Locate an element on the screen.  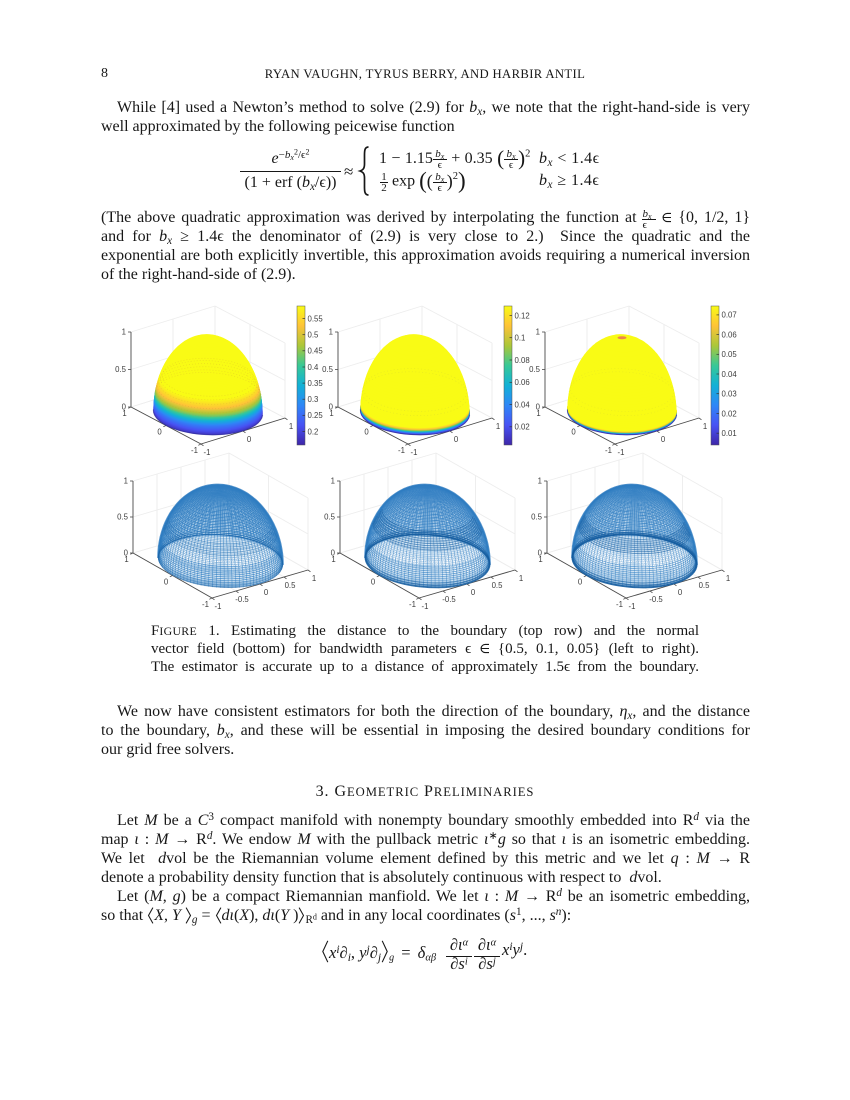
svg-text: 0.3 is located at coordinates (313, 399).